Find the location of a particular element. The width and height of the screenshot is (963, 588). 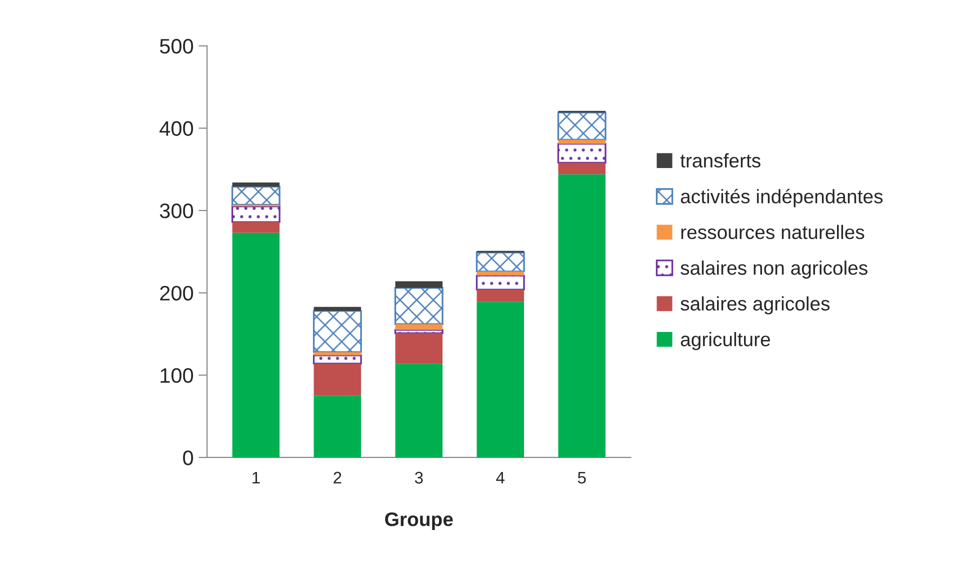

y-tick-label: 500 is located at coordinates (177, 46).